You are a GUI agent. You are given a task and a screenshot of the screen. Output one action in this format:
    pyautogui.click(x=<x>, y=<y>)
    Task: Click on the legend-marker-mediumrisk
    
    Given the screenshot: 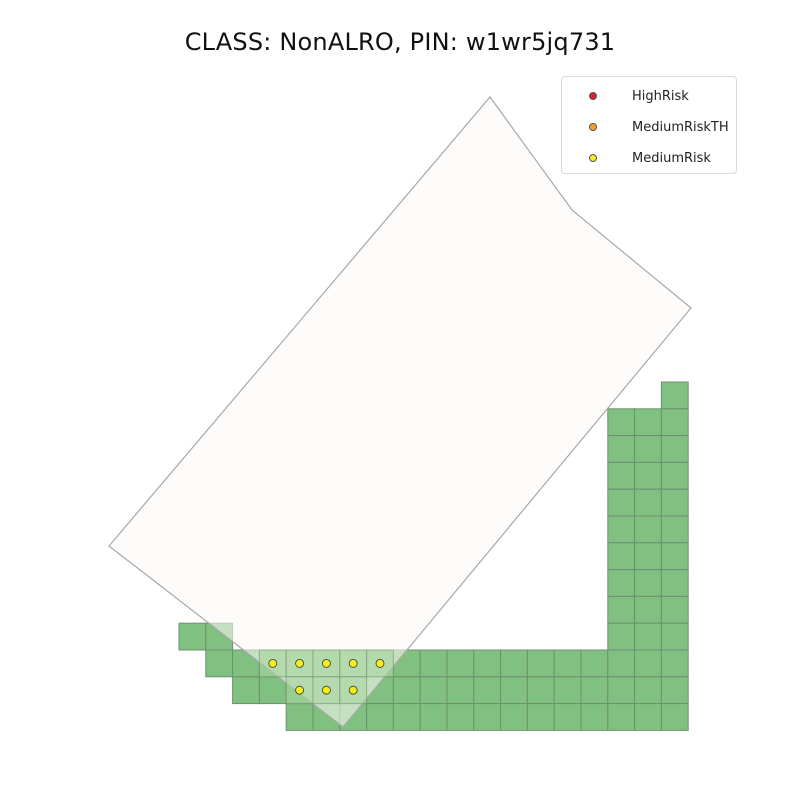 What is the action you would take?
    pyautogui.click(x=593, y=158)
    